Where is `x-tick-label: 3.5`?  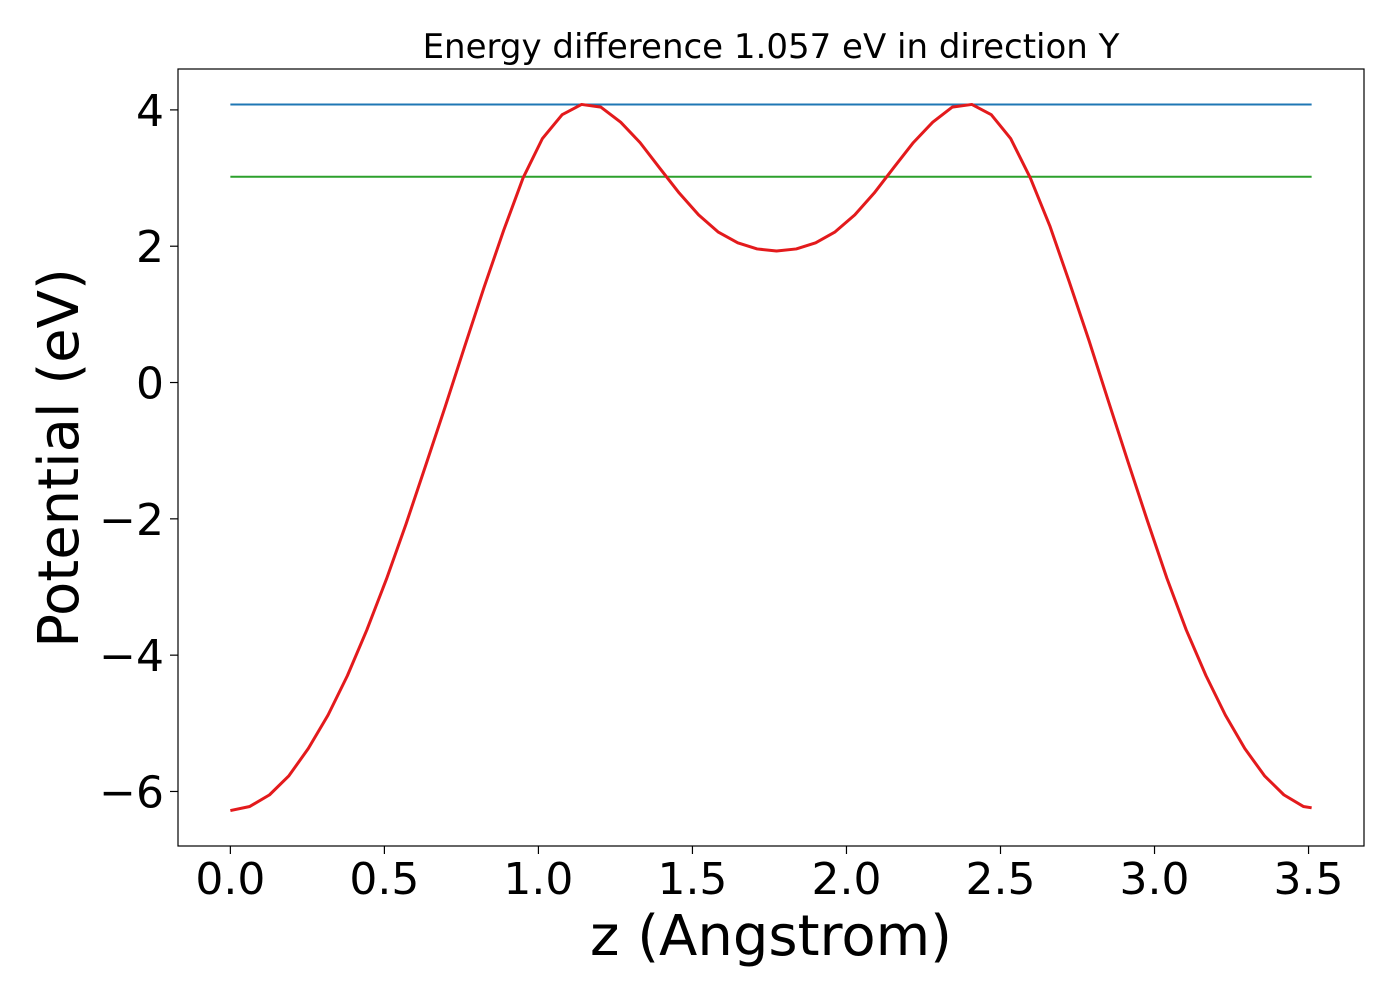 x-tick-label: 3.5 is located at coordinates (1309, 879).